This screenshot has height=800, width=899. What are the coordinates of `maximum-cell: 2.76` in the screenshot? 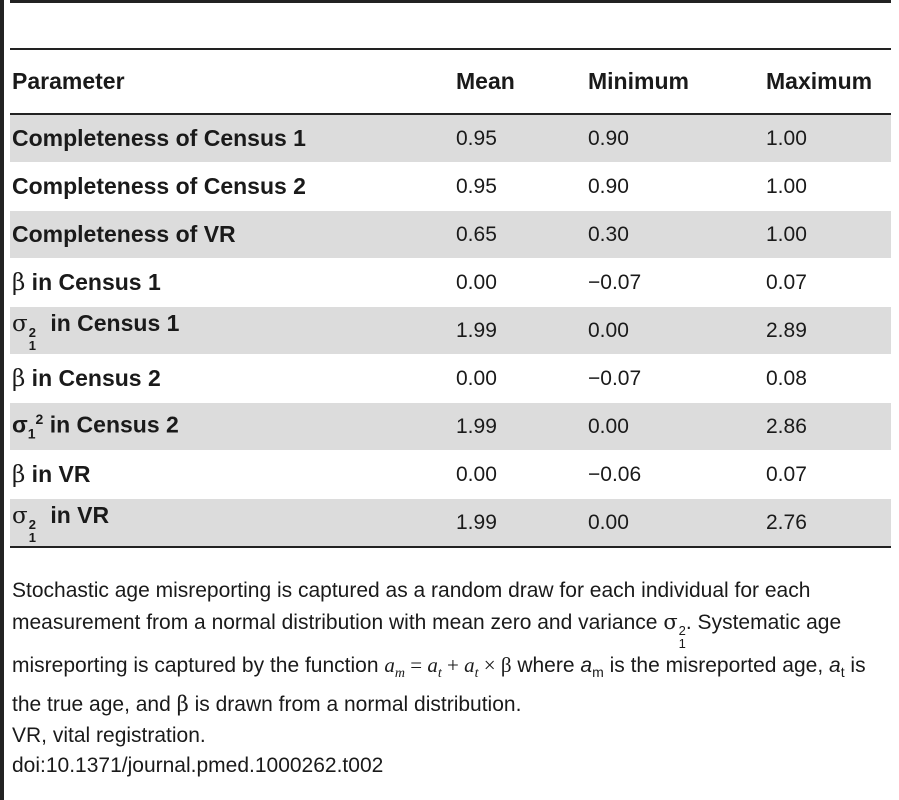 It's located at (827, 523).